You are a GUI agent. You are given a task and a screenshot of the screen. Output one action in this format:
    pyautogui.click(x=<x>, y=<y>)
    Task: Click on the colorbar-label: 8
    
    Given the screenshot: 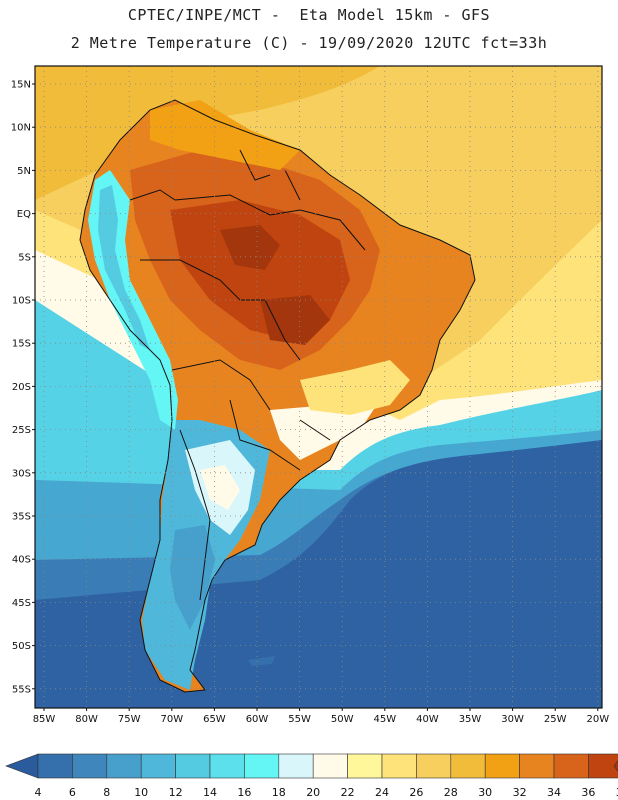 What is the action you would take?
    pyautogui.click(x=106, y=792)
    